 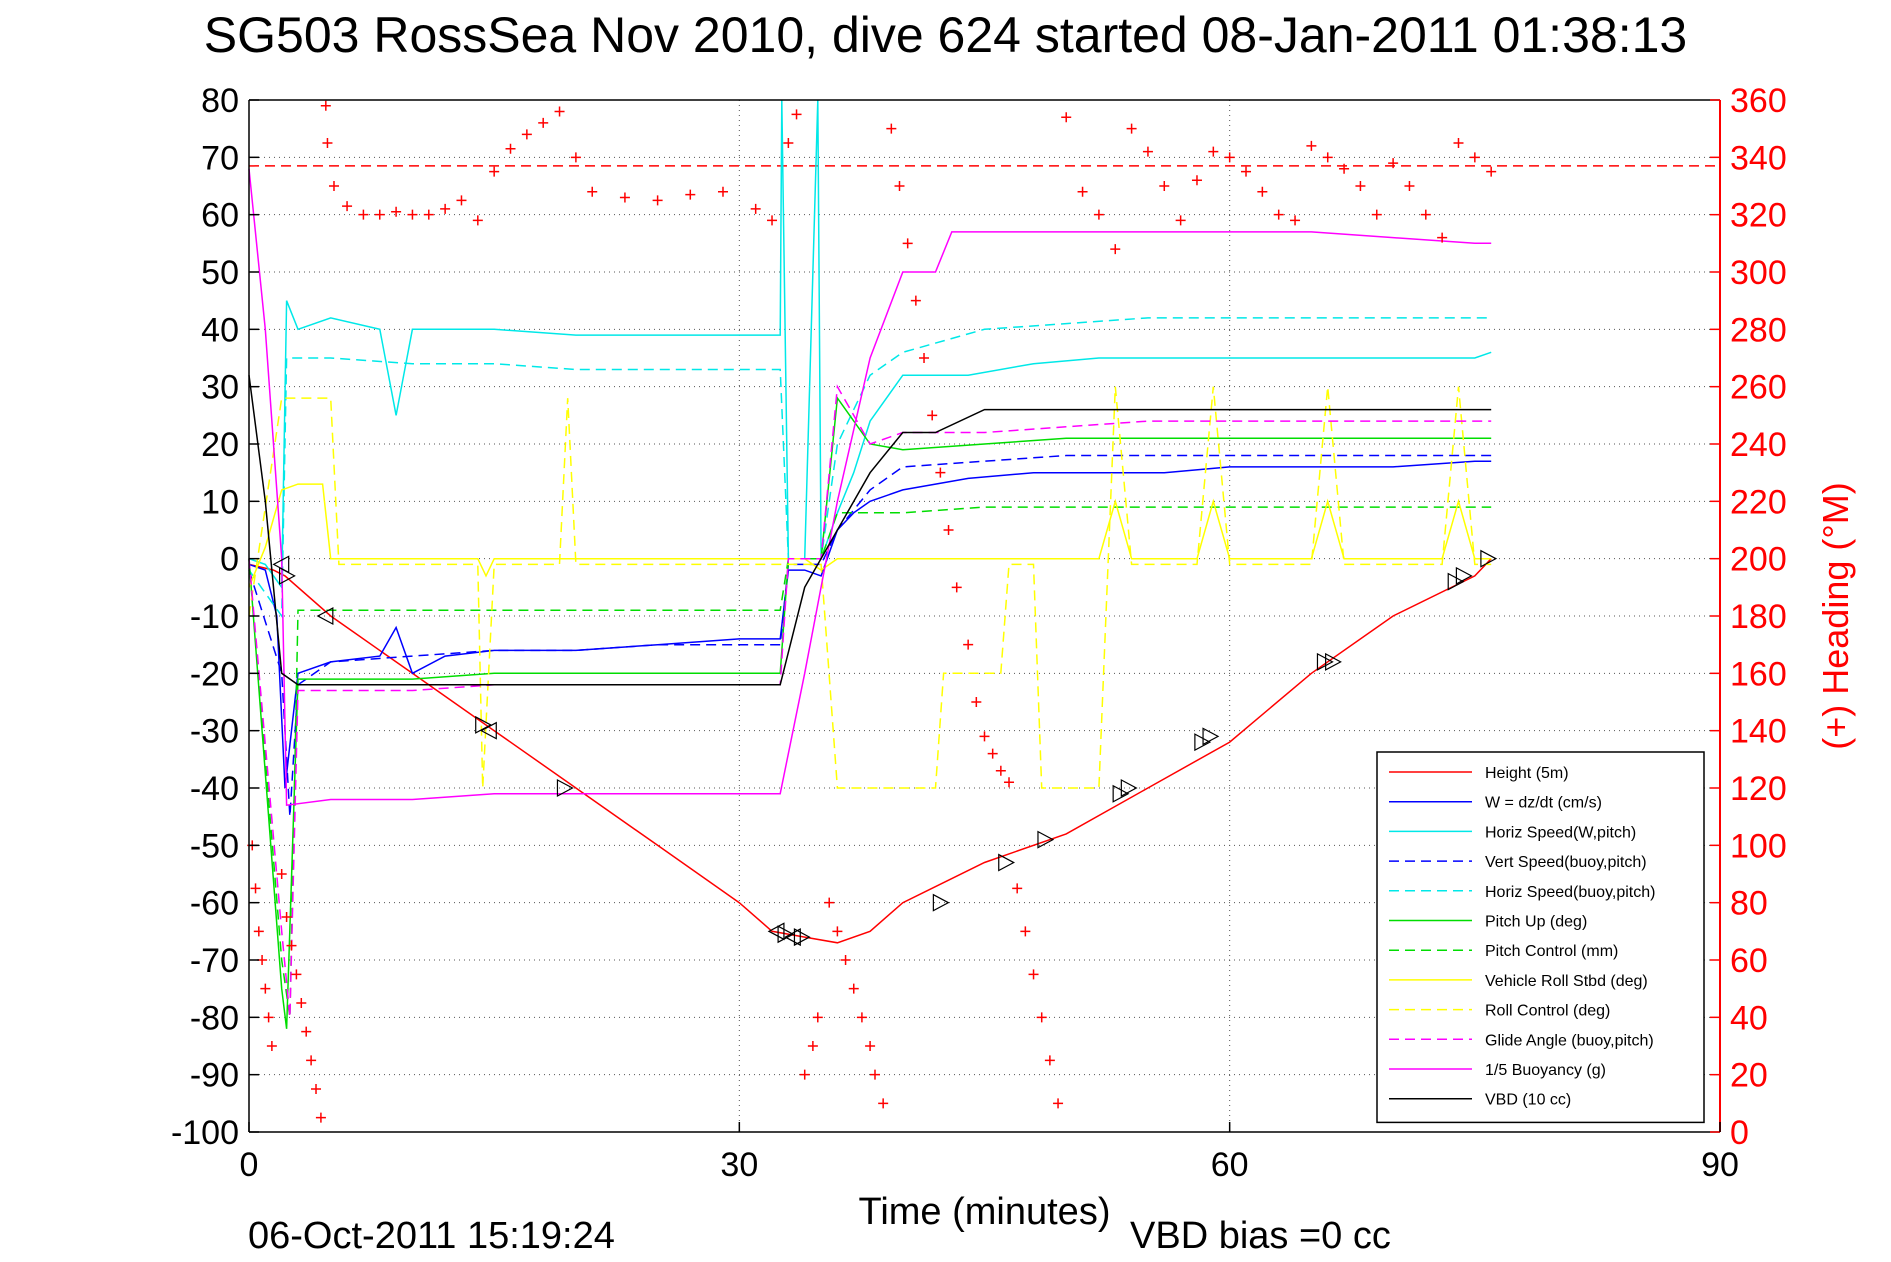 What do you see at coordinates (214, 1018) in the screenshot?
I see `y-tick-label: -80` at bounding box center [214, 1018].